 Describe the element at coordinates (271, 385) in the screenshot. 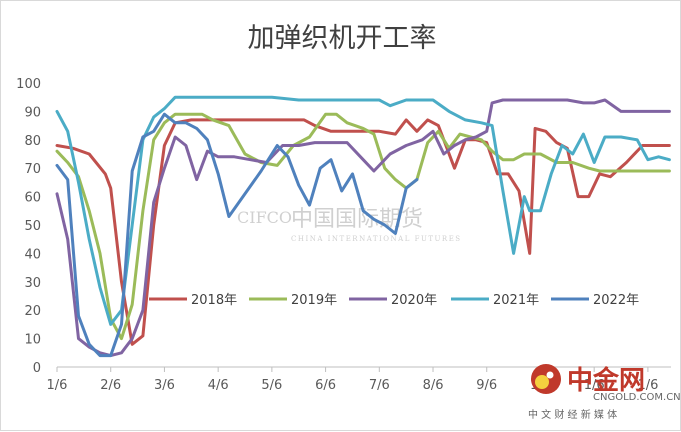

I see `x-tick-label: 5/6` at that location.